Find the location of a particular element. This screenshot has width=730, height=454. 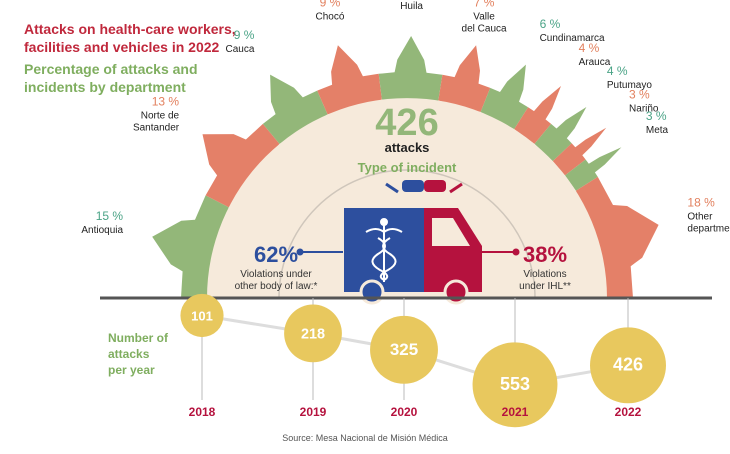

year-bubble-2018 is located at coordinates (202, 315).